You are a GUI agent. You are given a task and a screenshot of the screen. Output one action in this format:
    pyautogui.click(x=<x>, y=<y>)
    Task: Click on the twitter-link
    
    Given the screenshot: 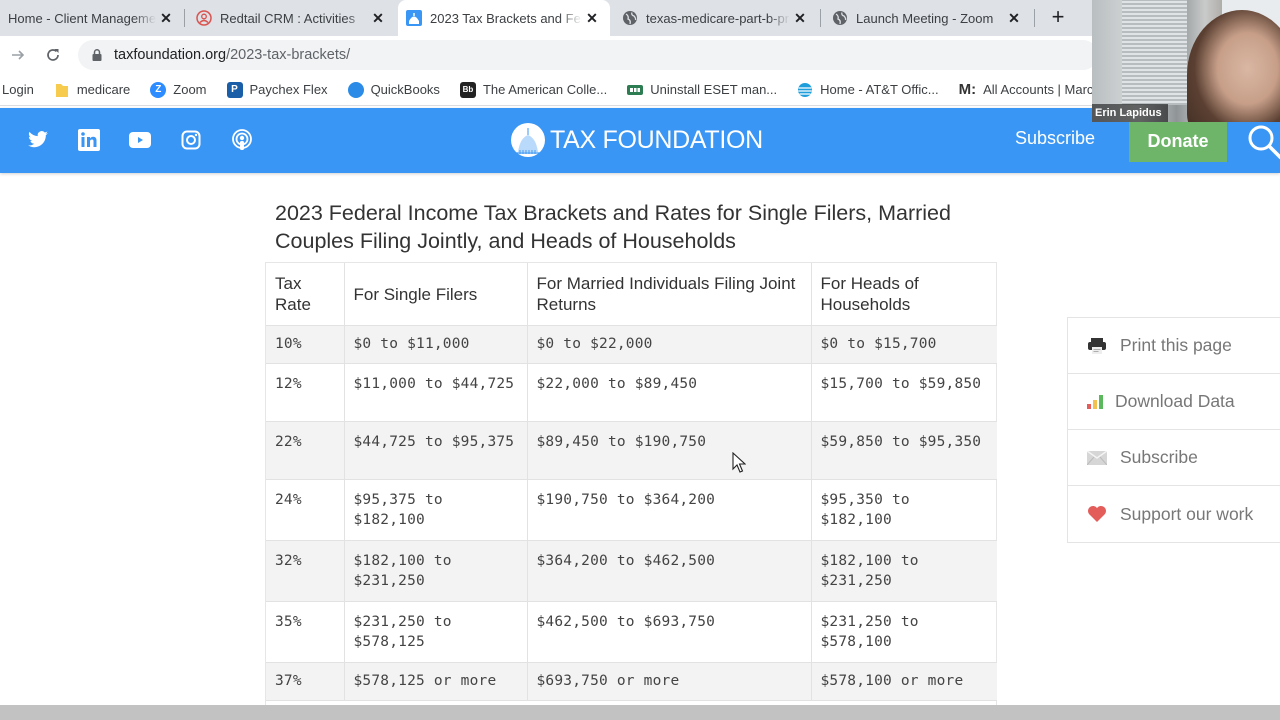 What is the action you would take?
    pyautogui.click(x=38, y=140)
    